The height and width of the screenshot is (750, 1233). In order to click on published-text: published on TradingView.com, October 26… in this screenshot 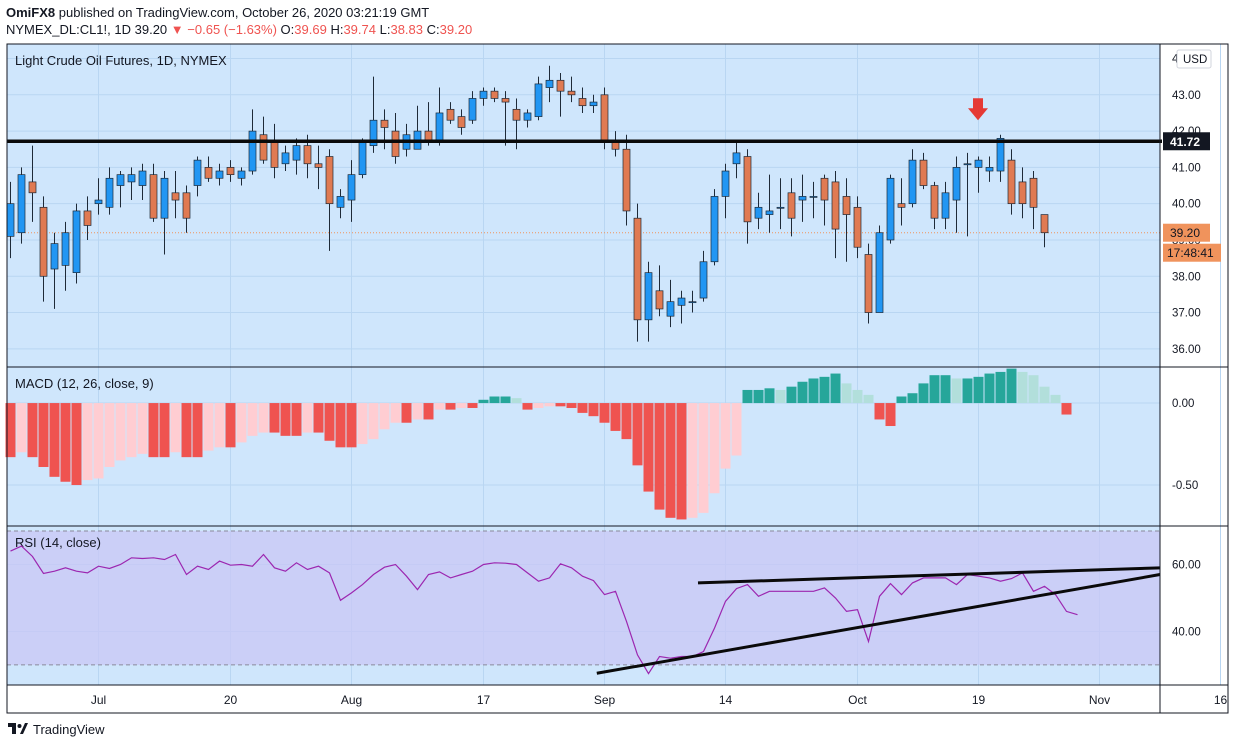, I will do `click(244, 12)`.